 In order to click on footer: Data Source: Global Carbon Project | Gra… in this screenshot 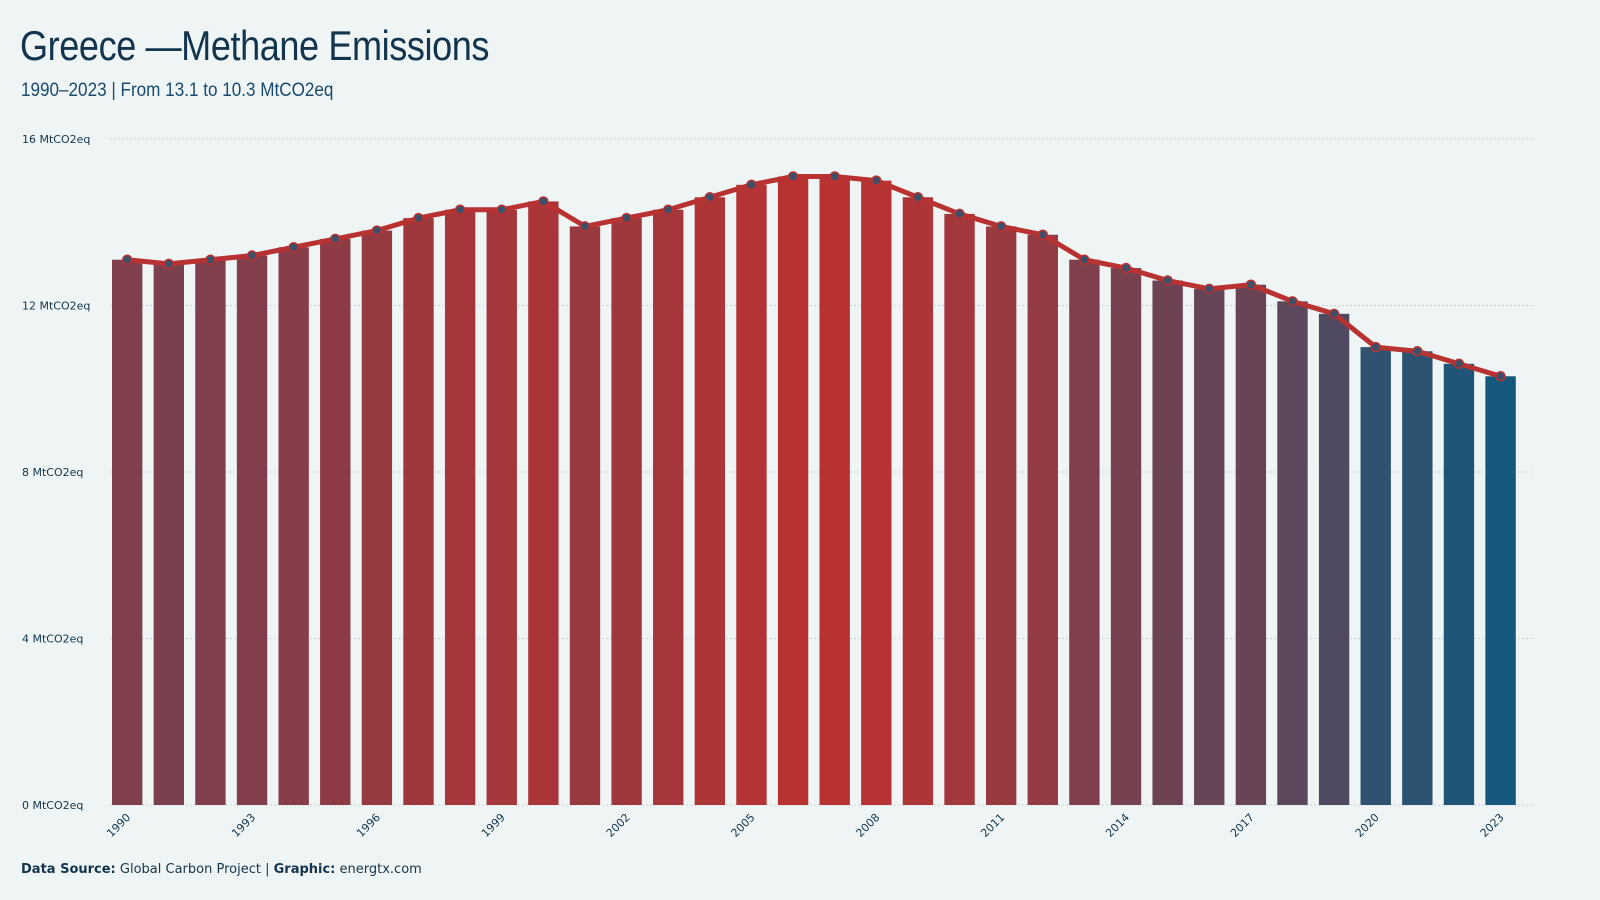, I will do `click(221, 869)`.